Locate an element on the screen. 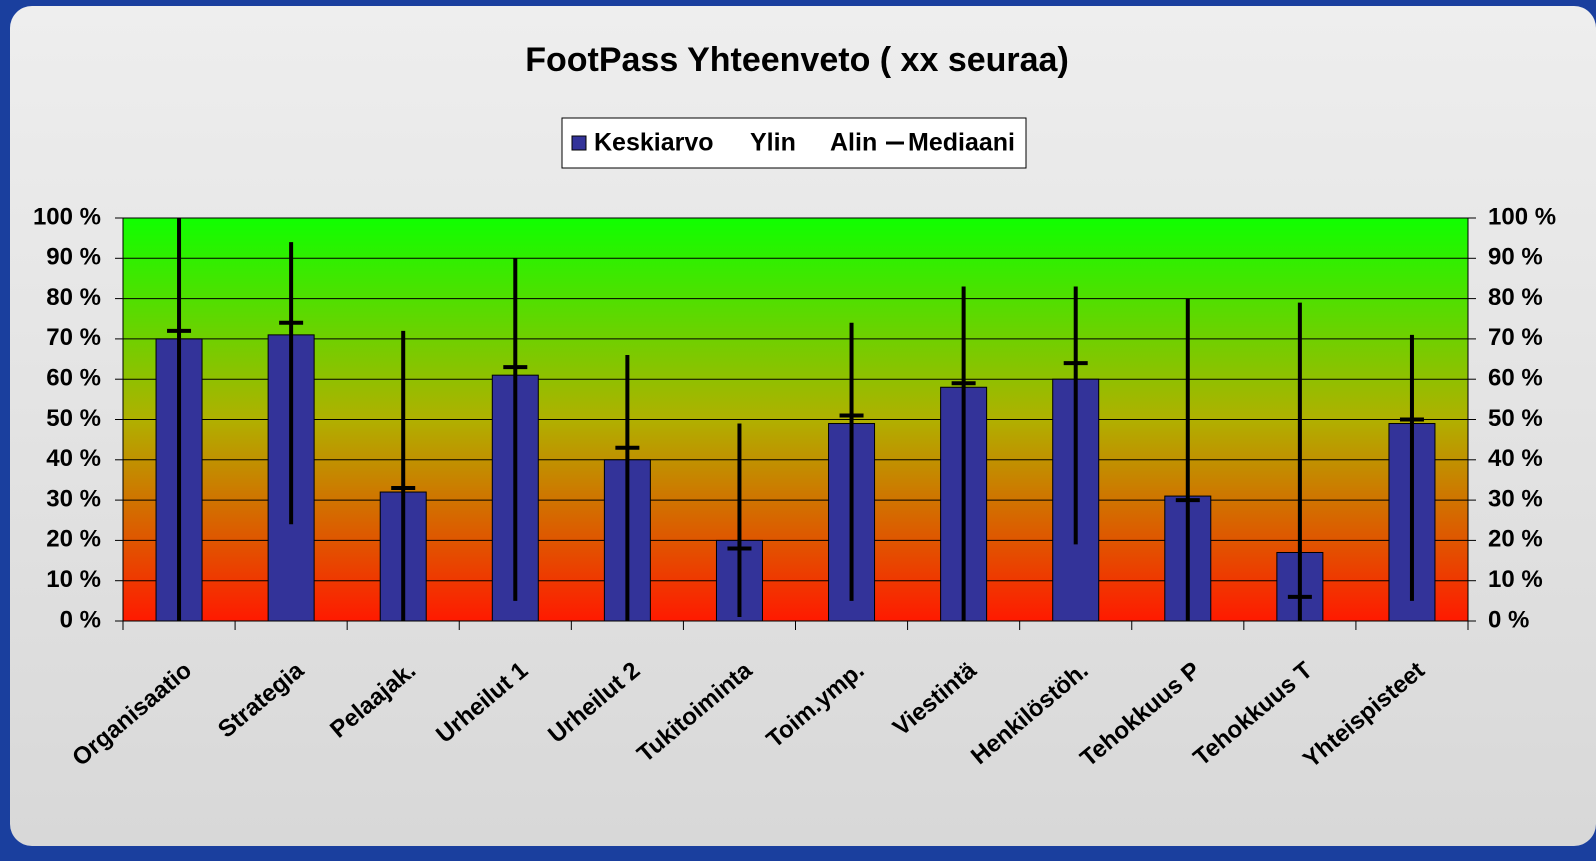  y-tick-label: 80 % is located at coordinates (73, 297).